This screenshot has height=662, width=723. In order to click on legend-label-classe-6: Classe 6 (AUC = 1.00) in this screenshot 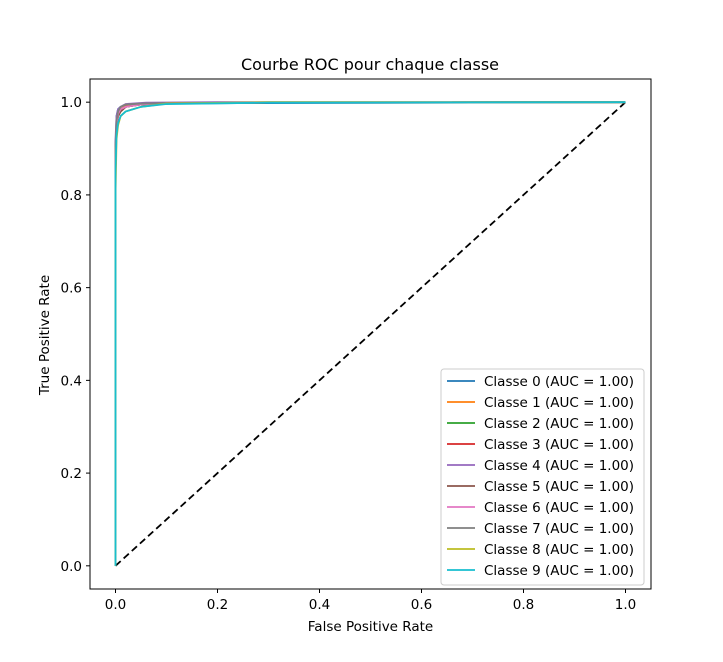, I will do `click(559, 508)`.